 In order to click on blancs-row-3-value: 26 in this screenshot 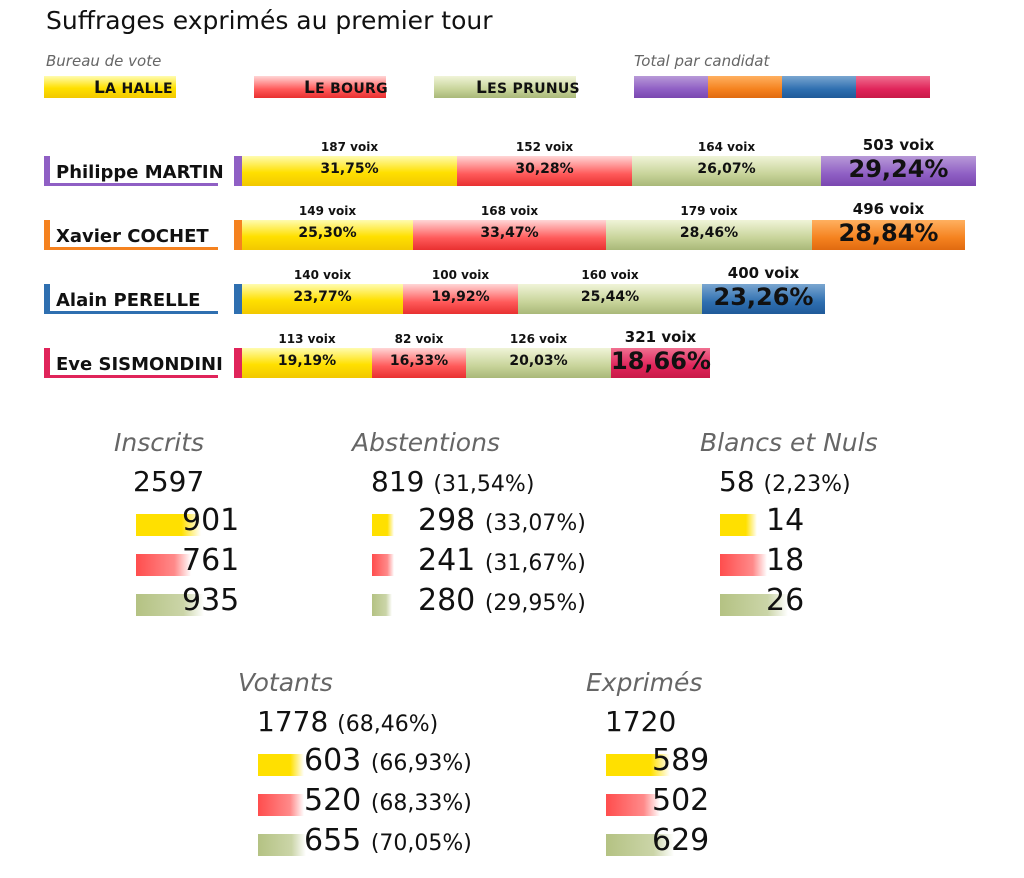, I will do `click(785, 600)`.